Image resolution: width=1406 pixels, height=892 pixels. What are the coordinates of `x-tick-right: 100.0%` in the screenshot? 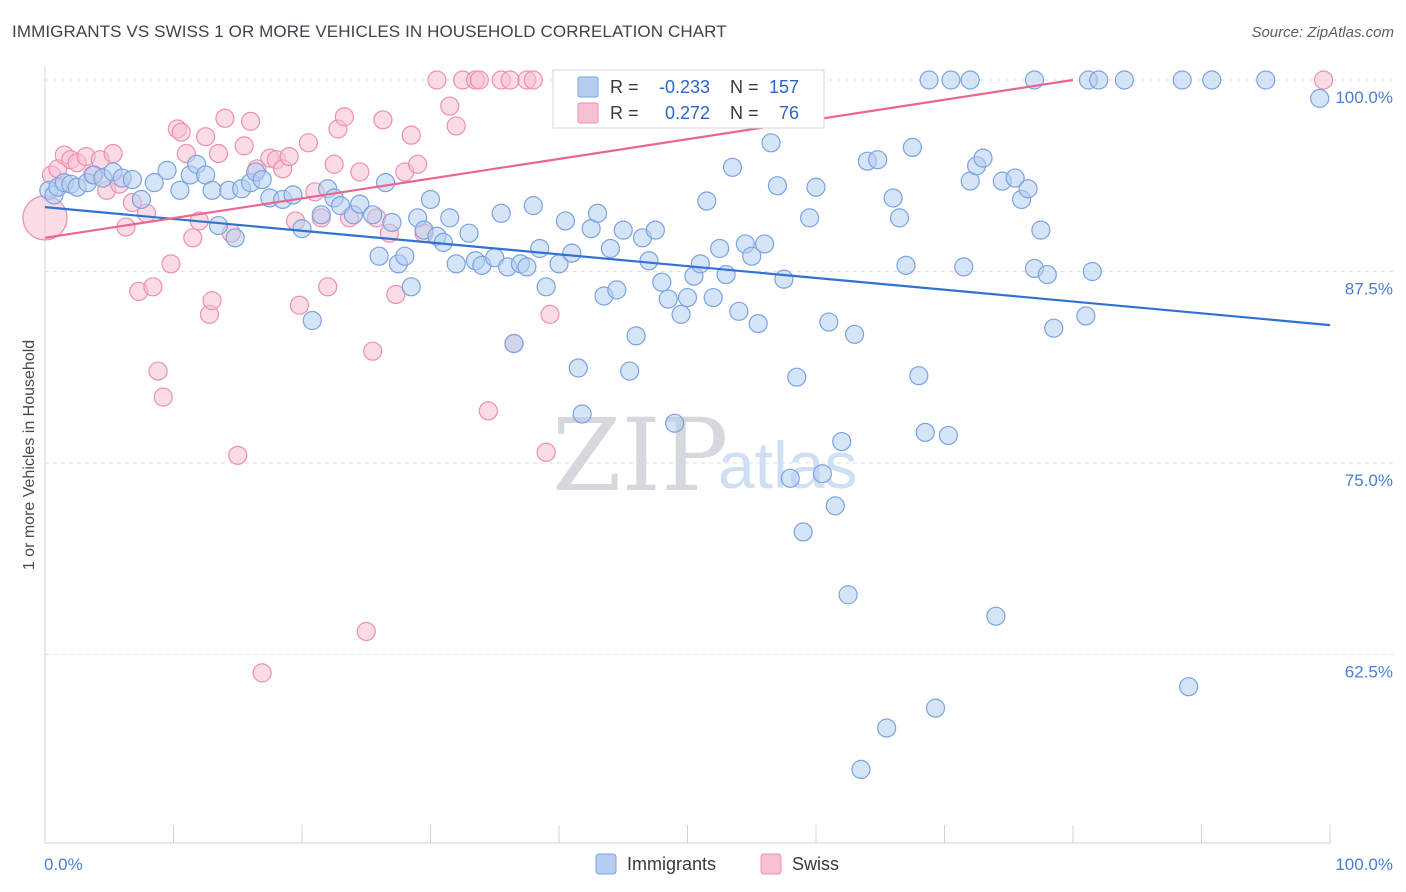 It's located at (1364, 864).